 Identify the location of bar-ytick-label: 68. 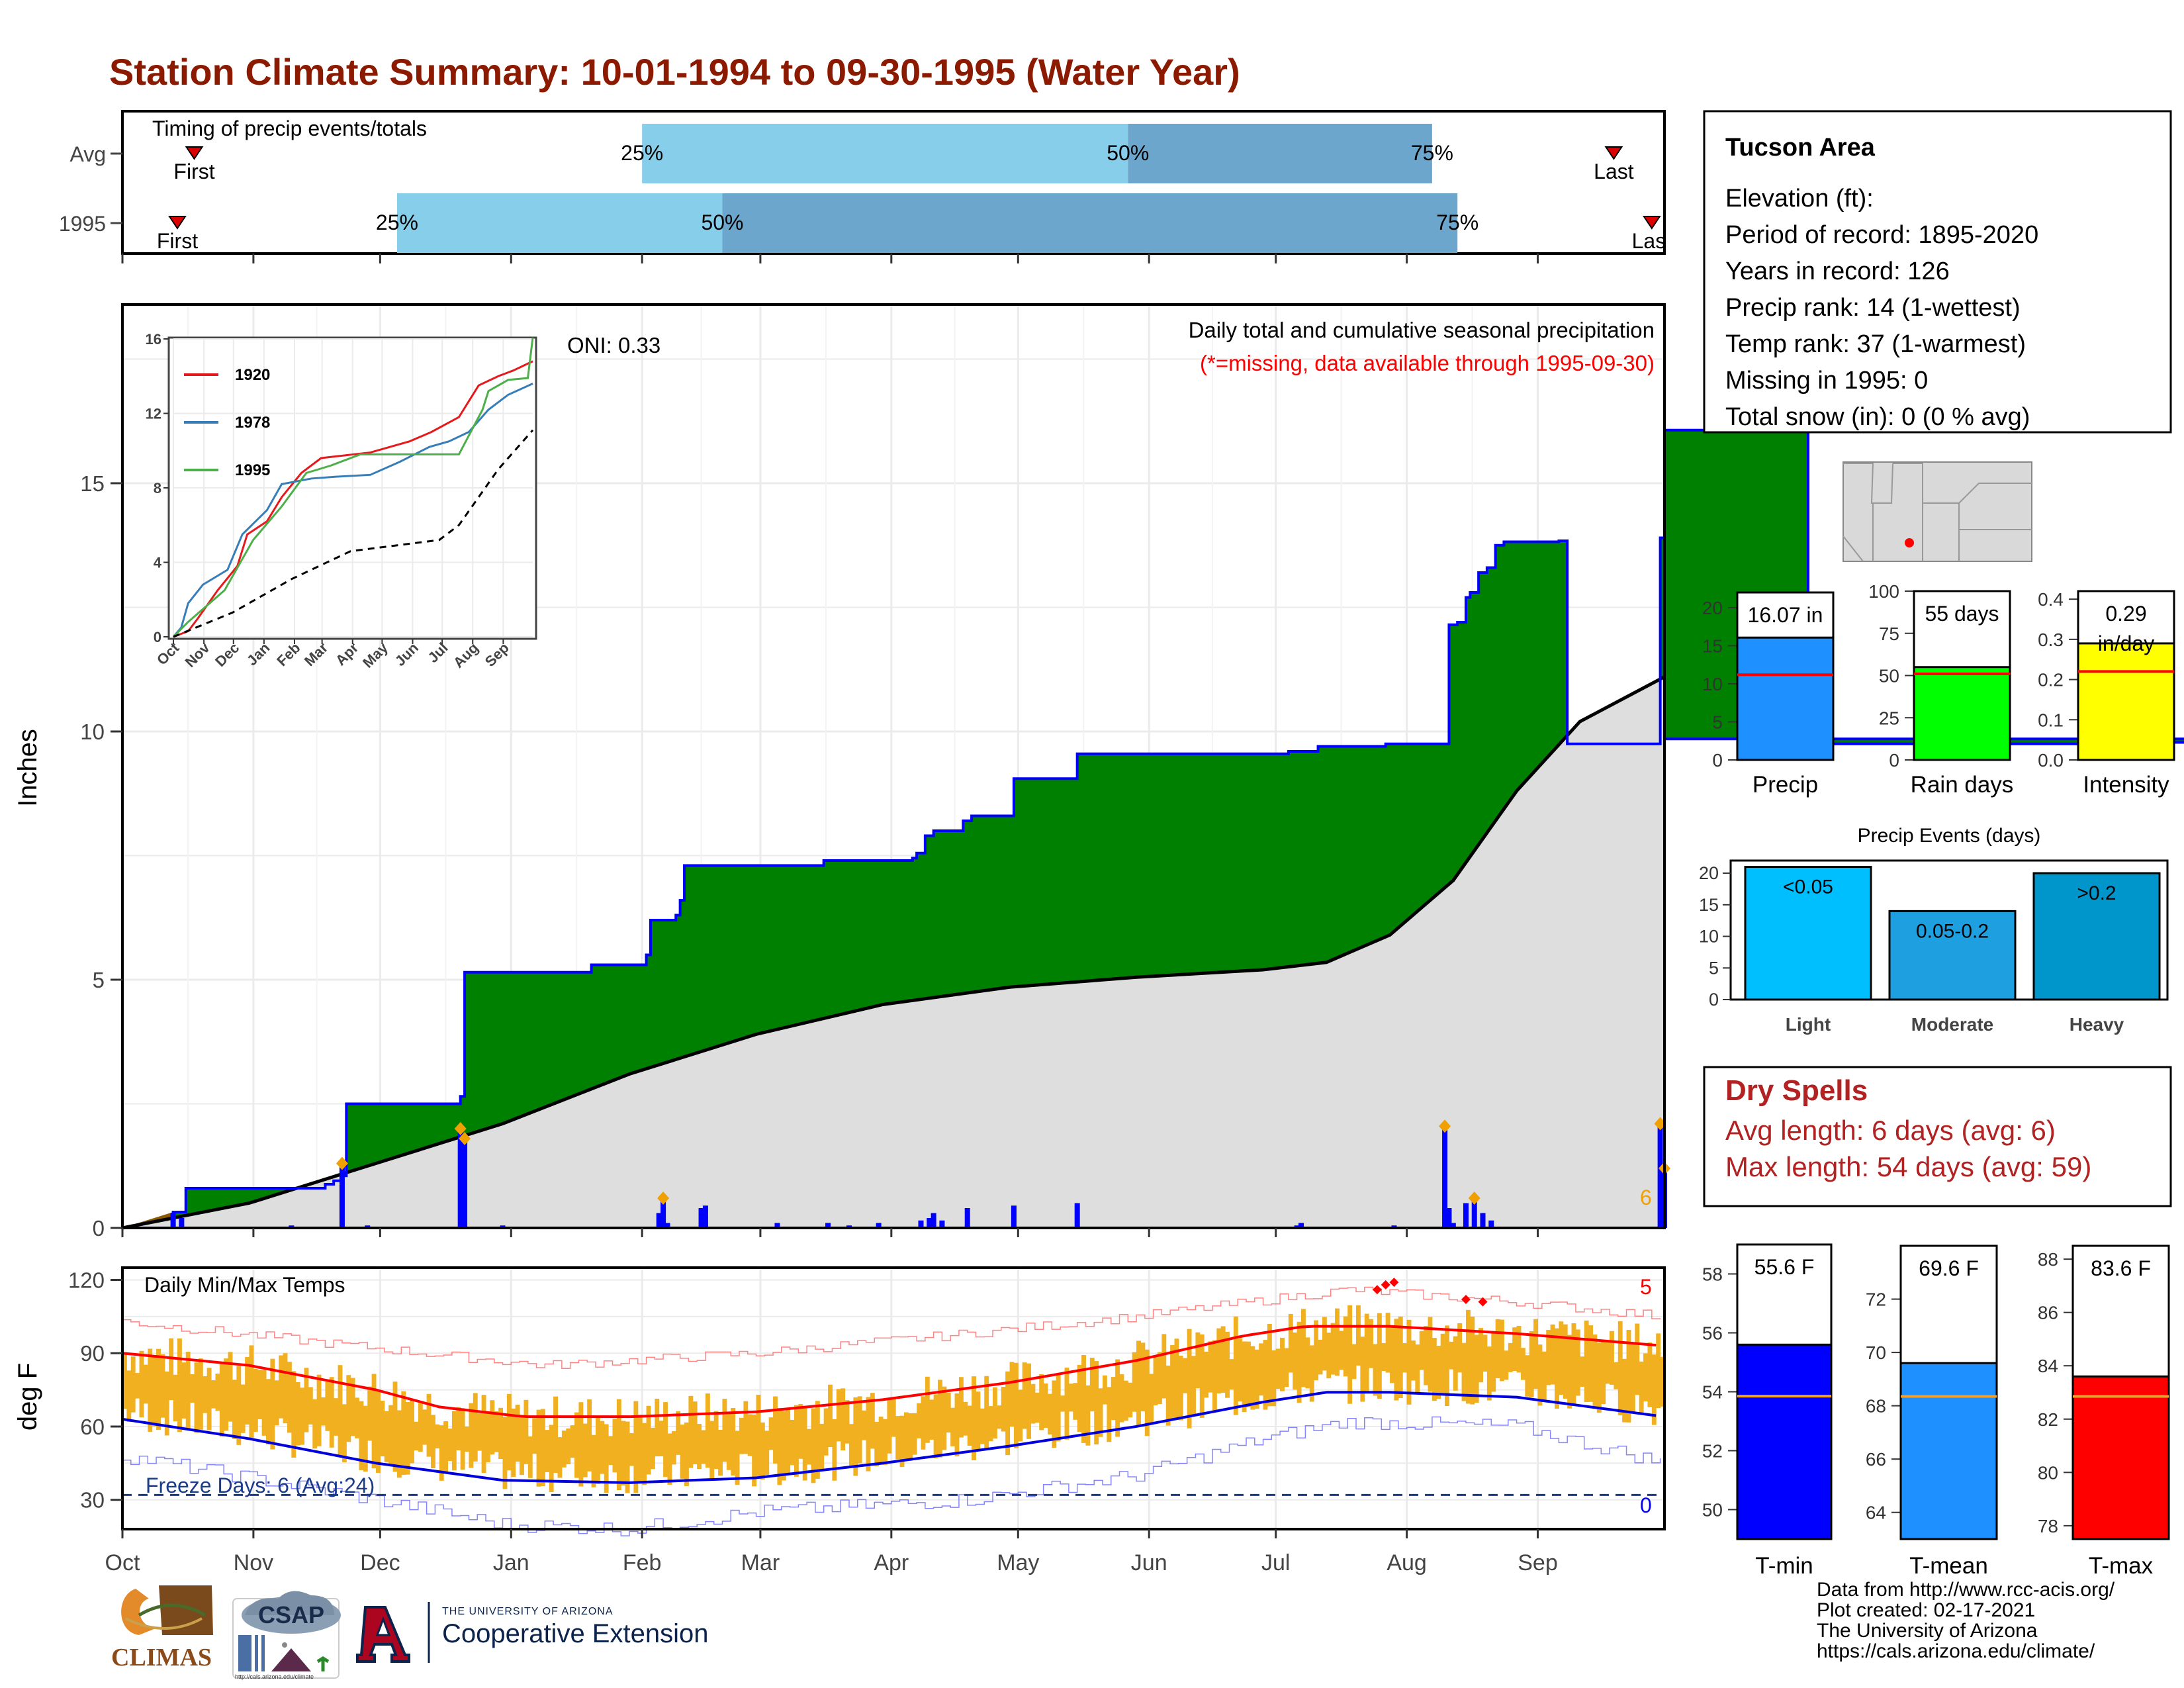
(1876, 1406).